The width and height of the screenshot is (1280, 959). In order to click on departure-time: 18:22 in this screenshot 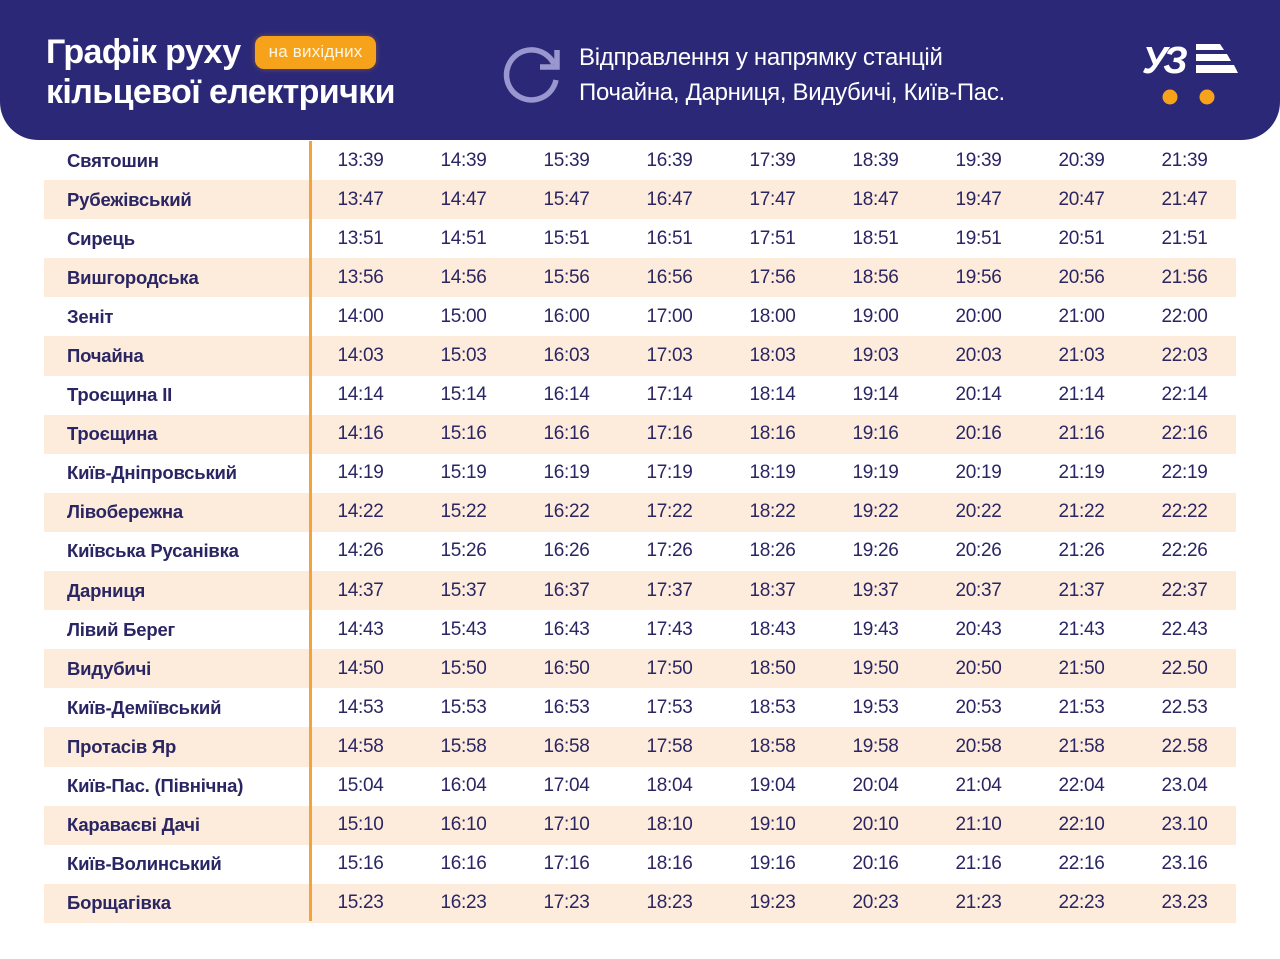, I will do `click(772, 512)`.